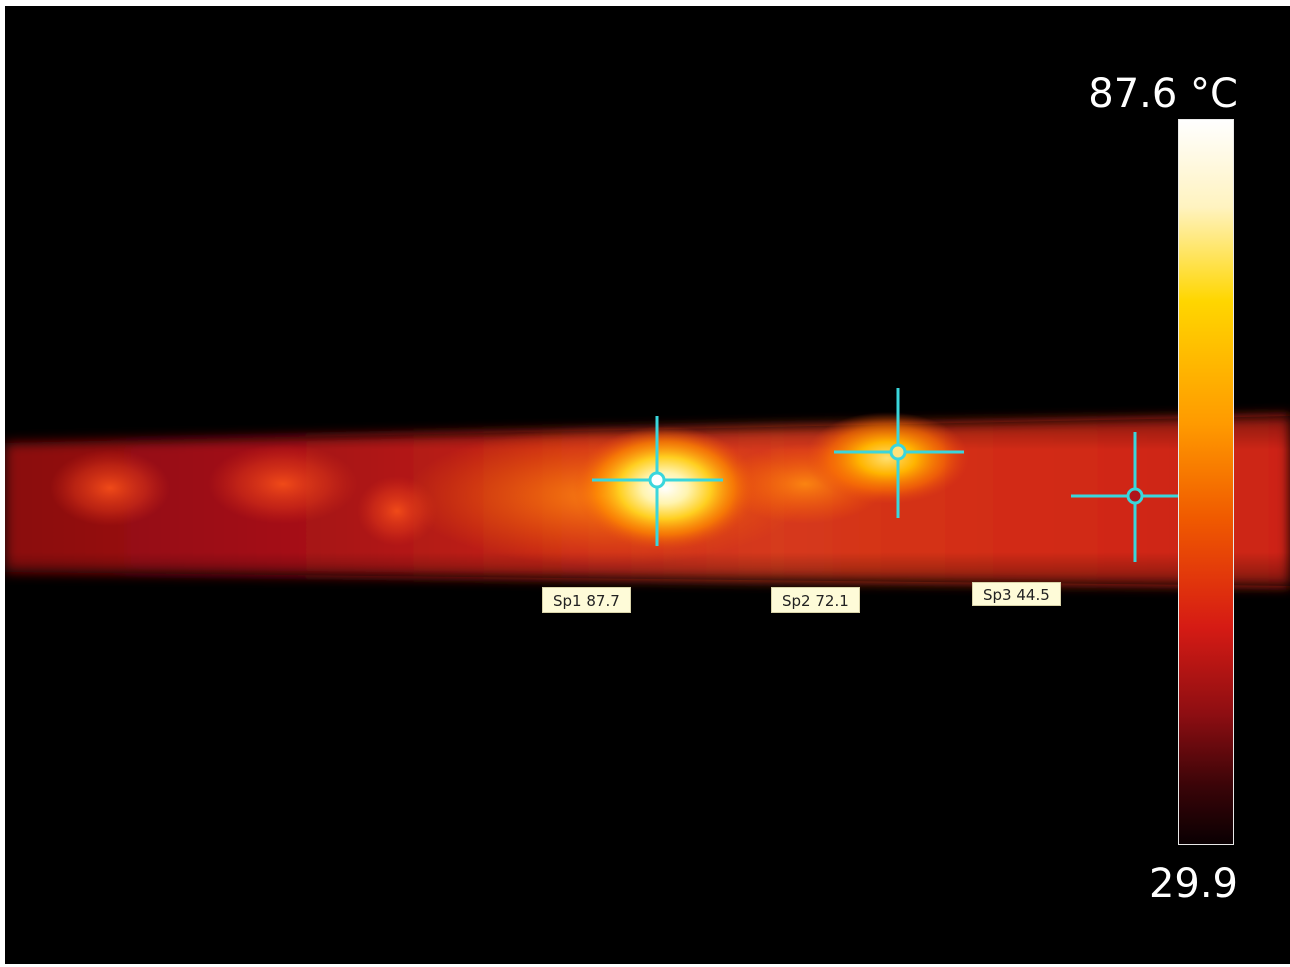  What do you see at coordinates (1016, 594) in the screenshot?
I see `spot-label-sp3: Sp3 44.5` at bounding box center [1016, 594].